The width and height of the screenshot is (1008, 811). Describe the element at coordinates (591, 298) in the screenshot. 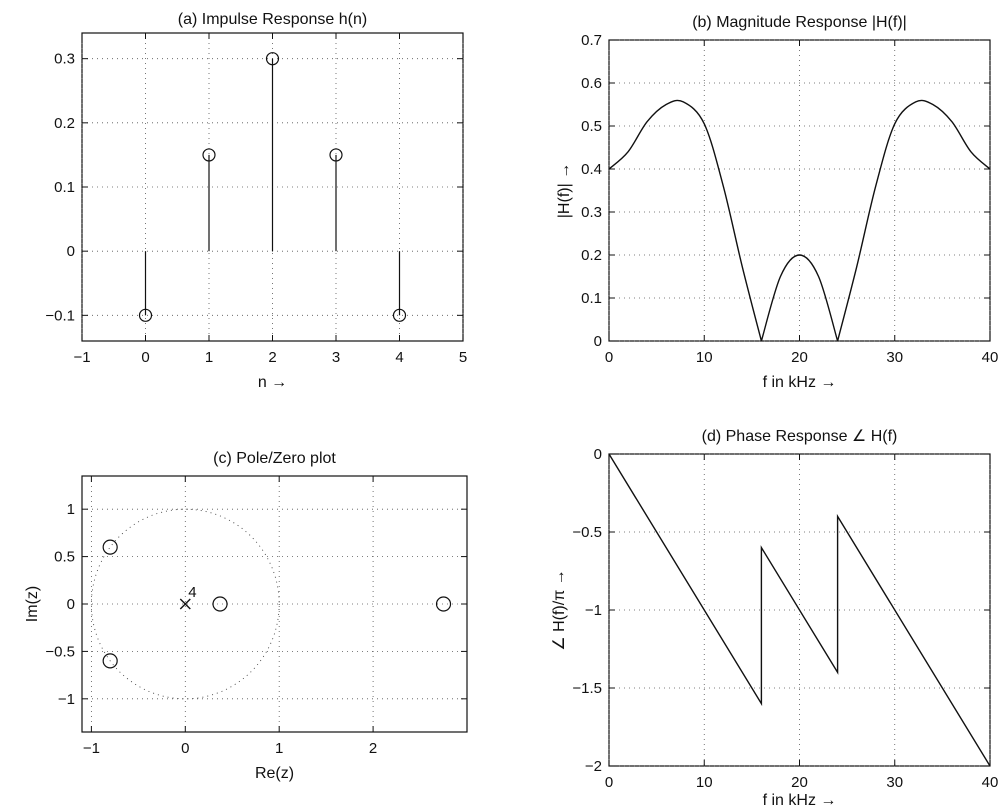

I see `magnitude-response-y-tick-label: 0.1` at that location.